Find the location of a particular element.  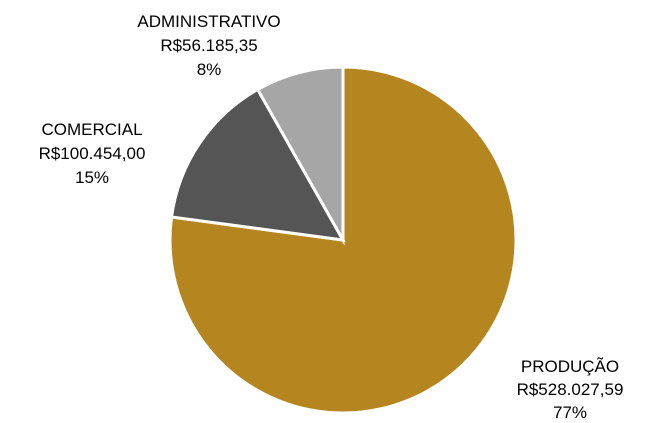

slice-comercial is located at coordinates (257, 164).